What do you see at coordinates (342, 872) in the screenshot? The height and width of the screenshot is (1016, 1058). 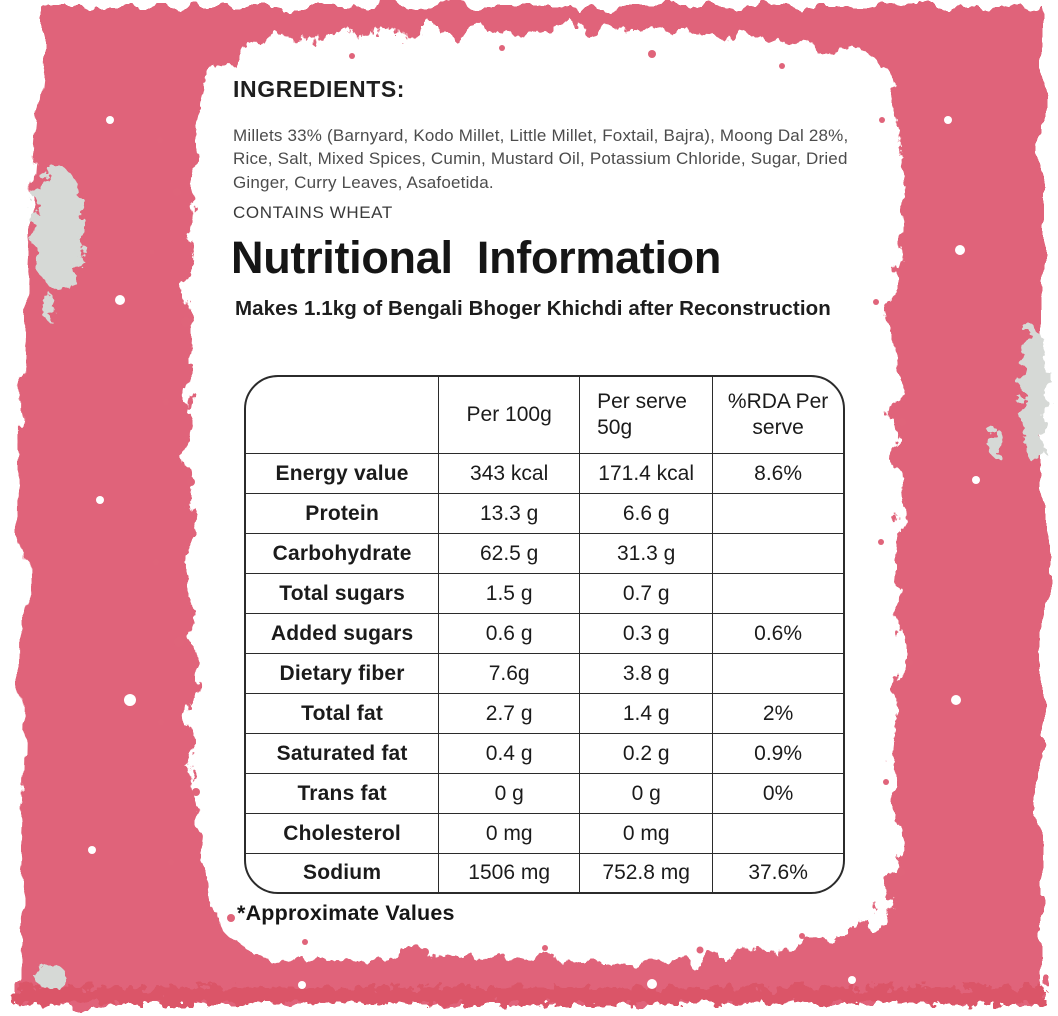 I see `row-label-cell: Sodium` at bounding box center [342, 872].